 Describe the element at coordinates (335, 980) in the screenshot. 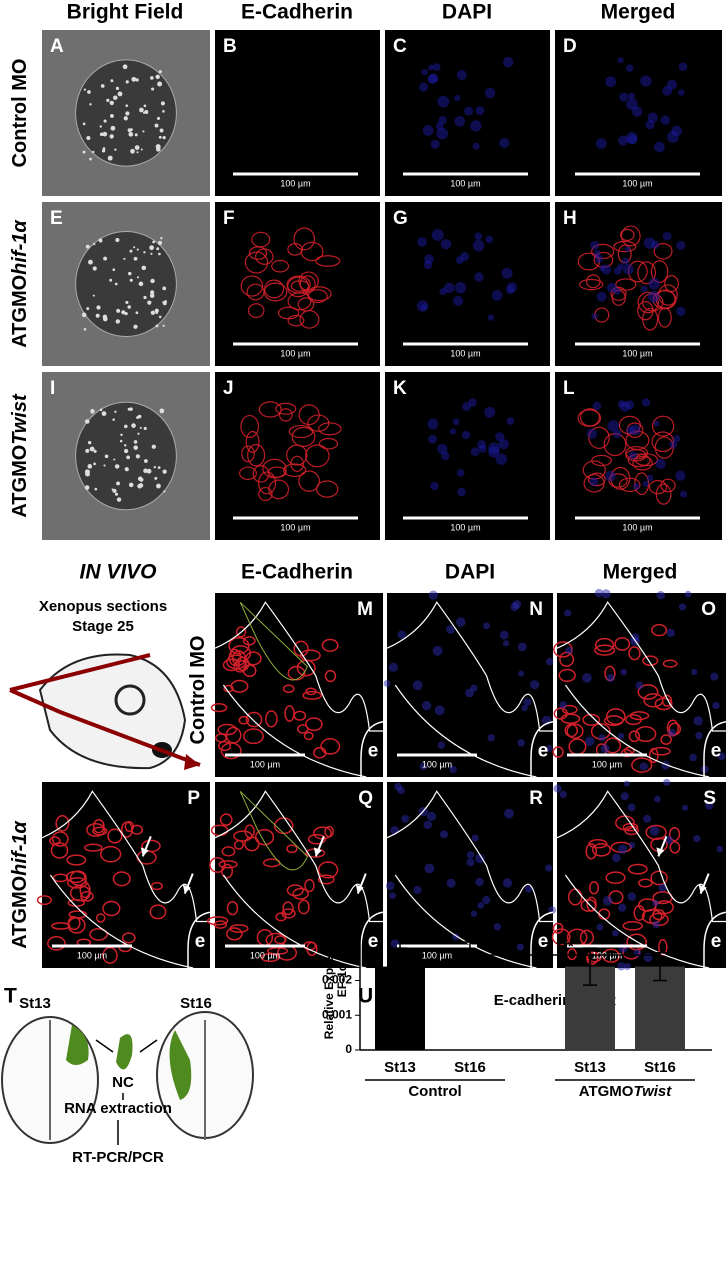

I see `y-axis-label: Relative Expression/EF-1α` at that location.